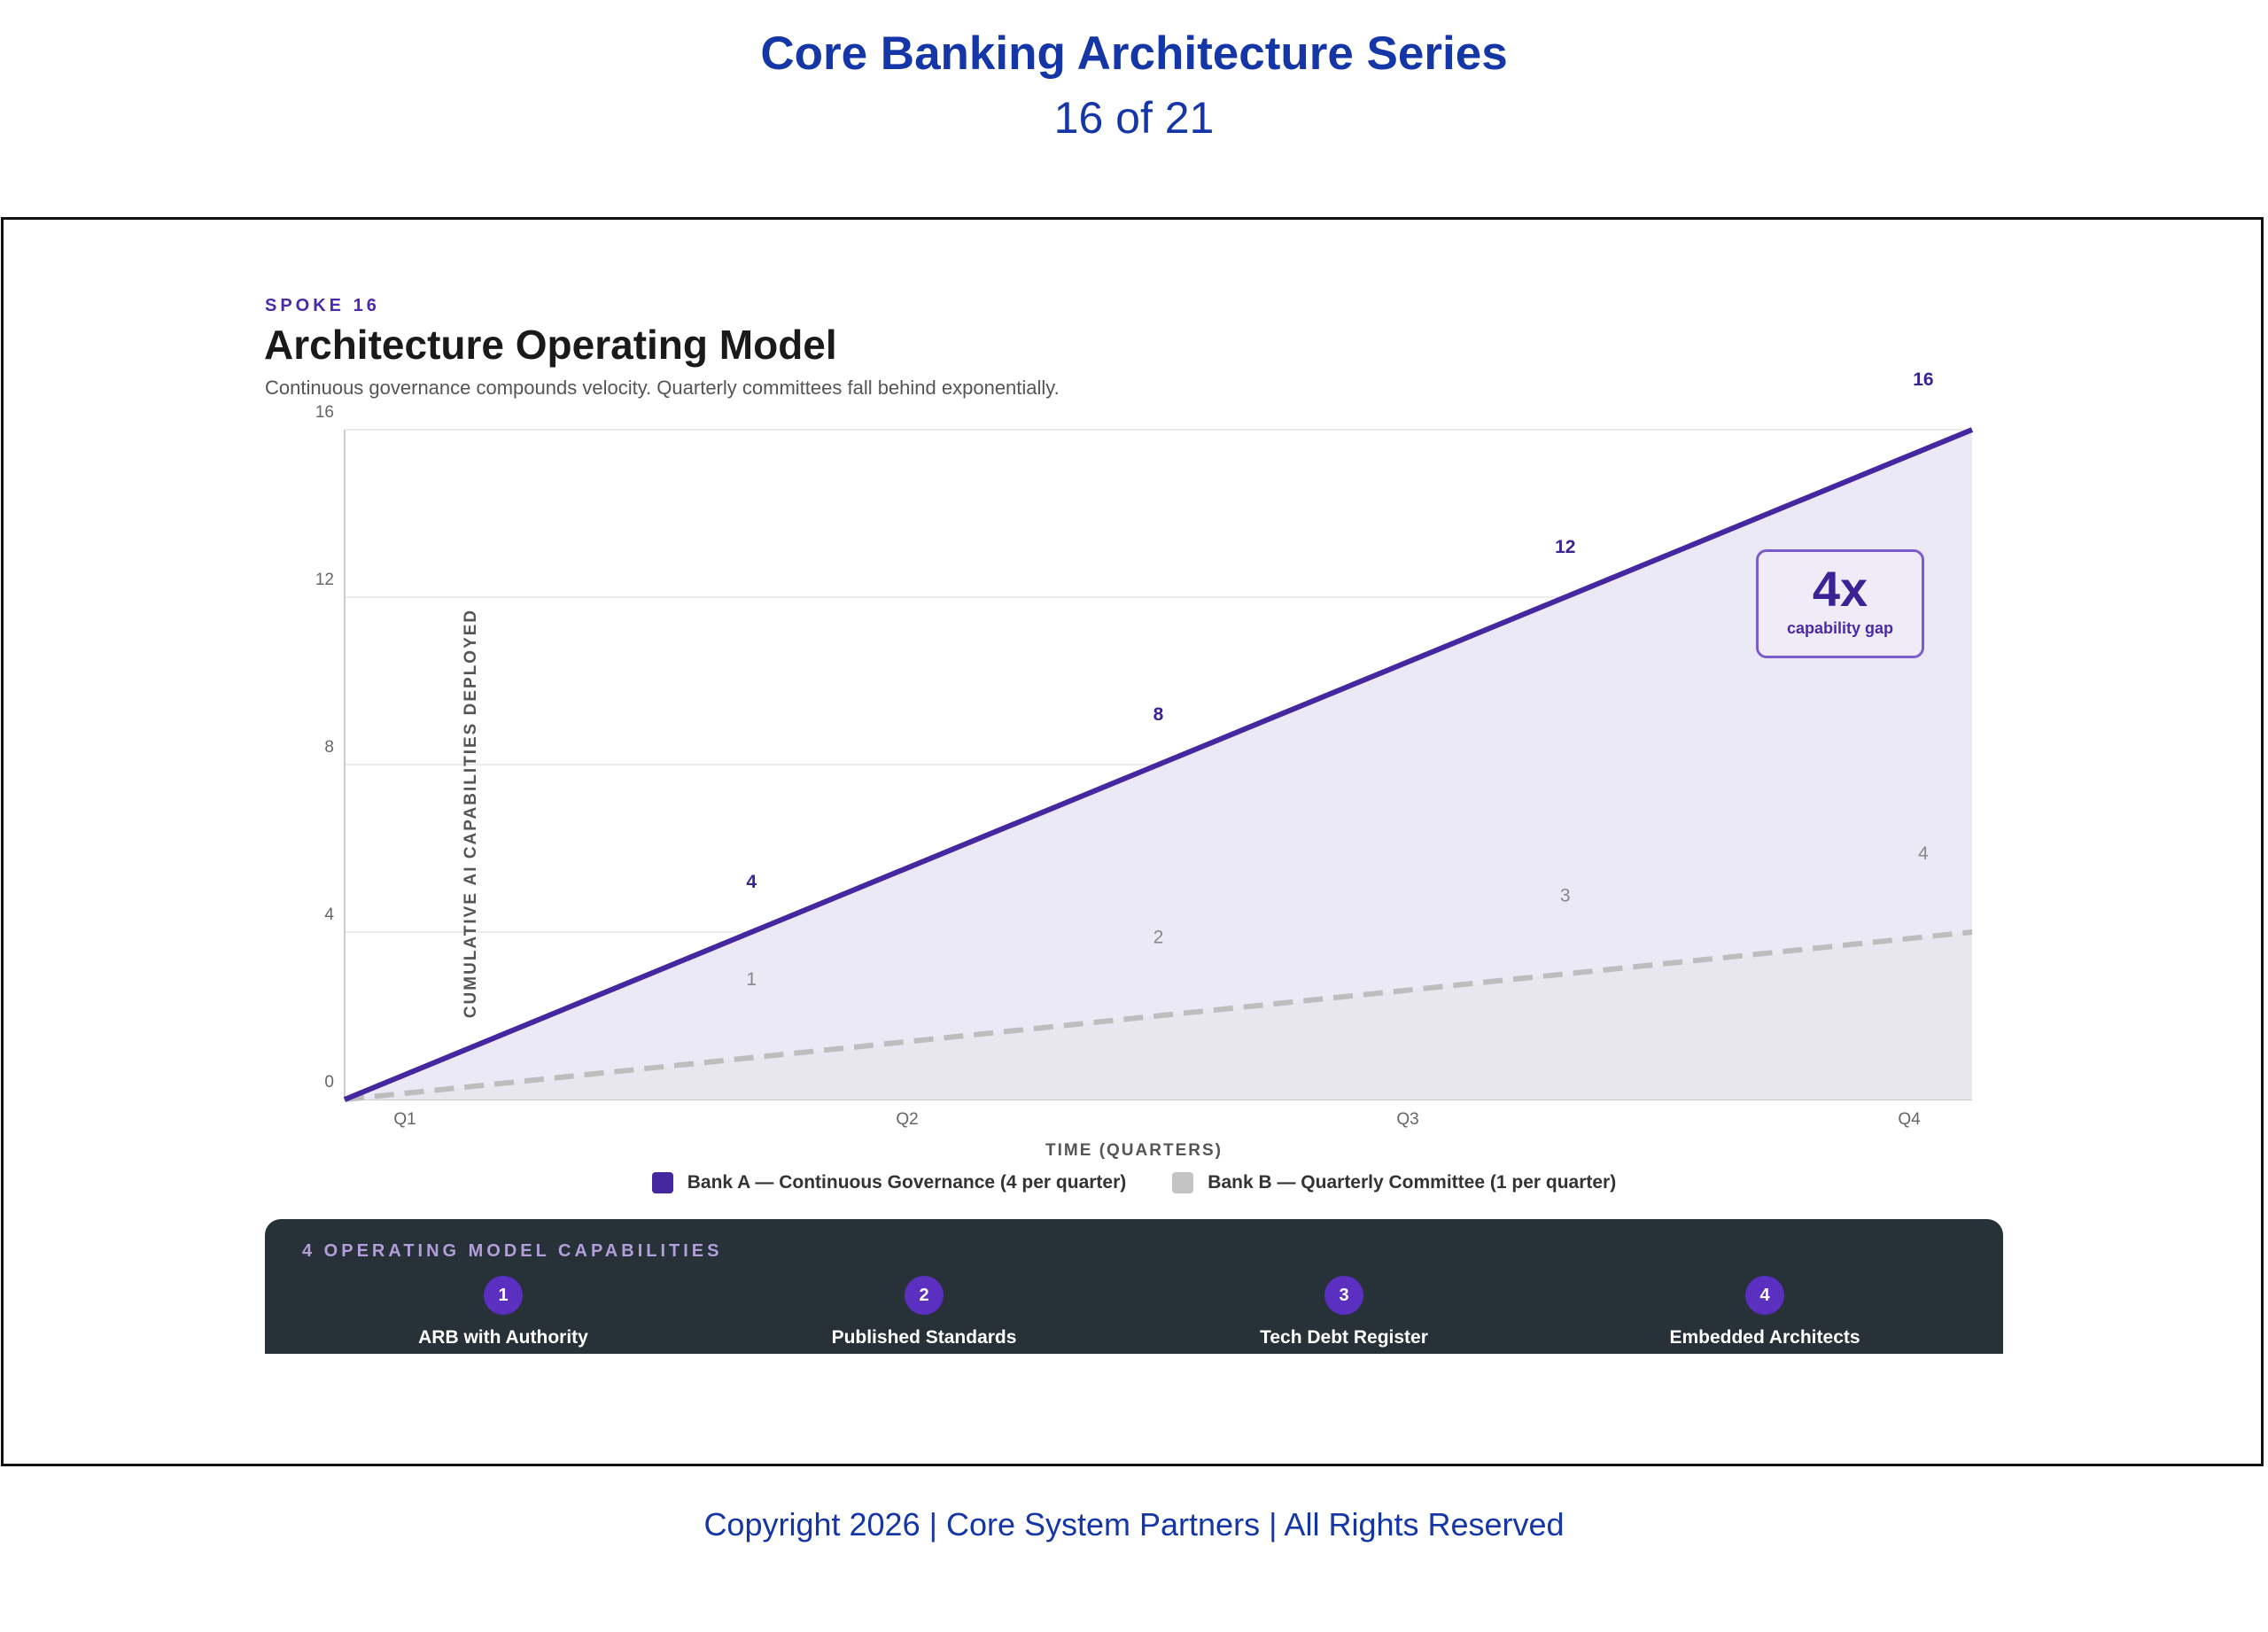  Describe the element at coordinates (329, 747) in the screenshot. I see `y-tick-label: 8` at that location.